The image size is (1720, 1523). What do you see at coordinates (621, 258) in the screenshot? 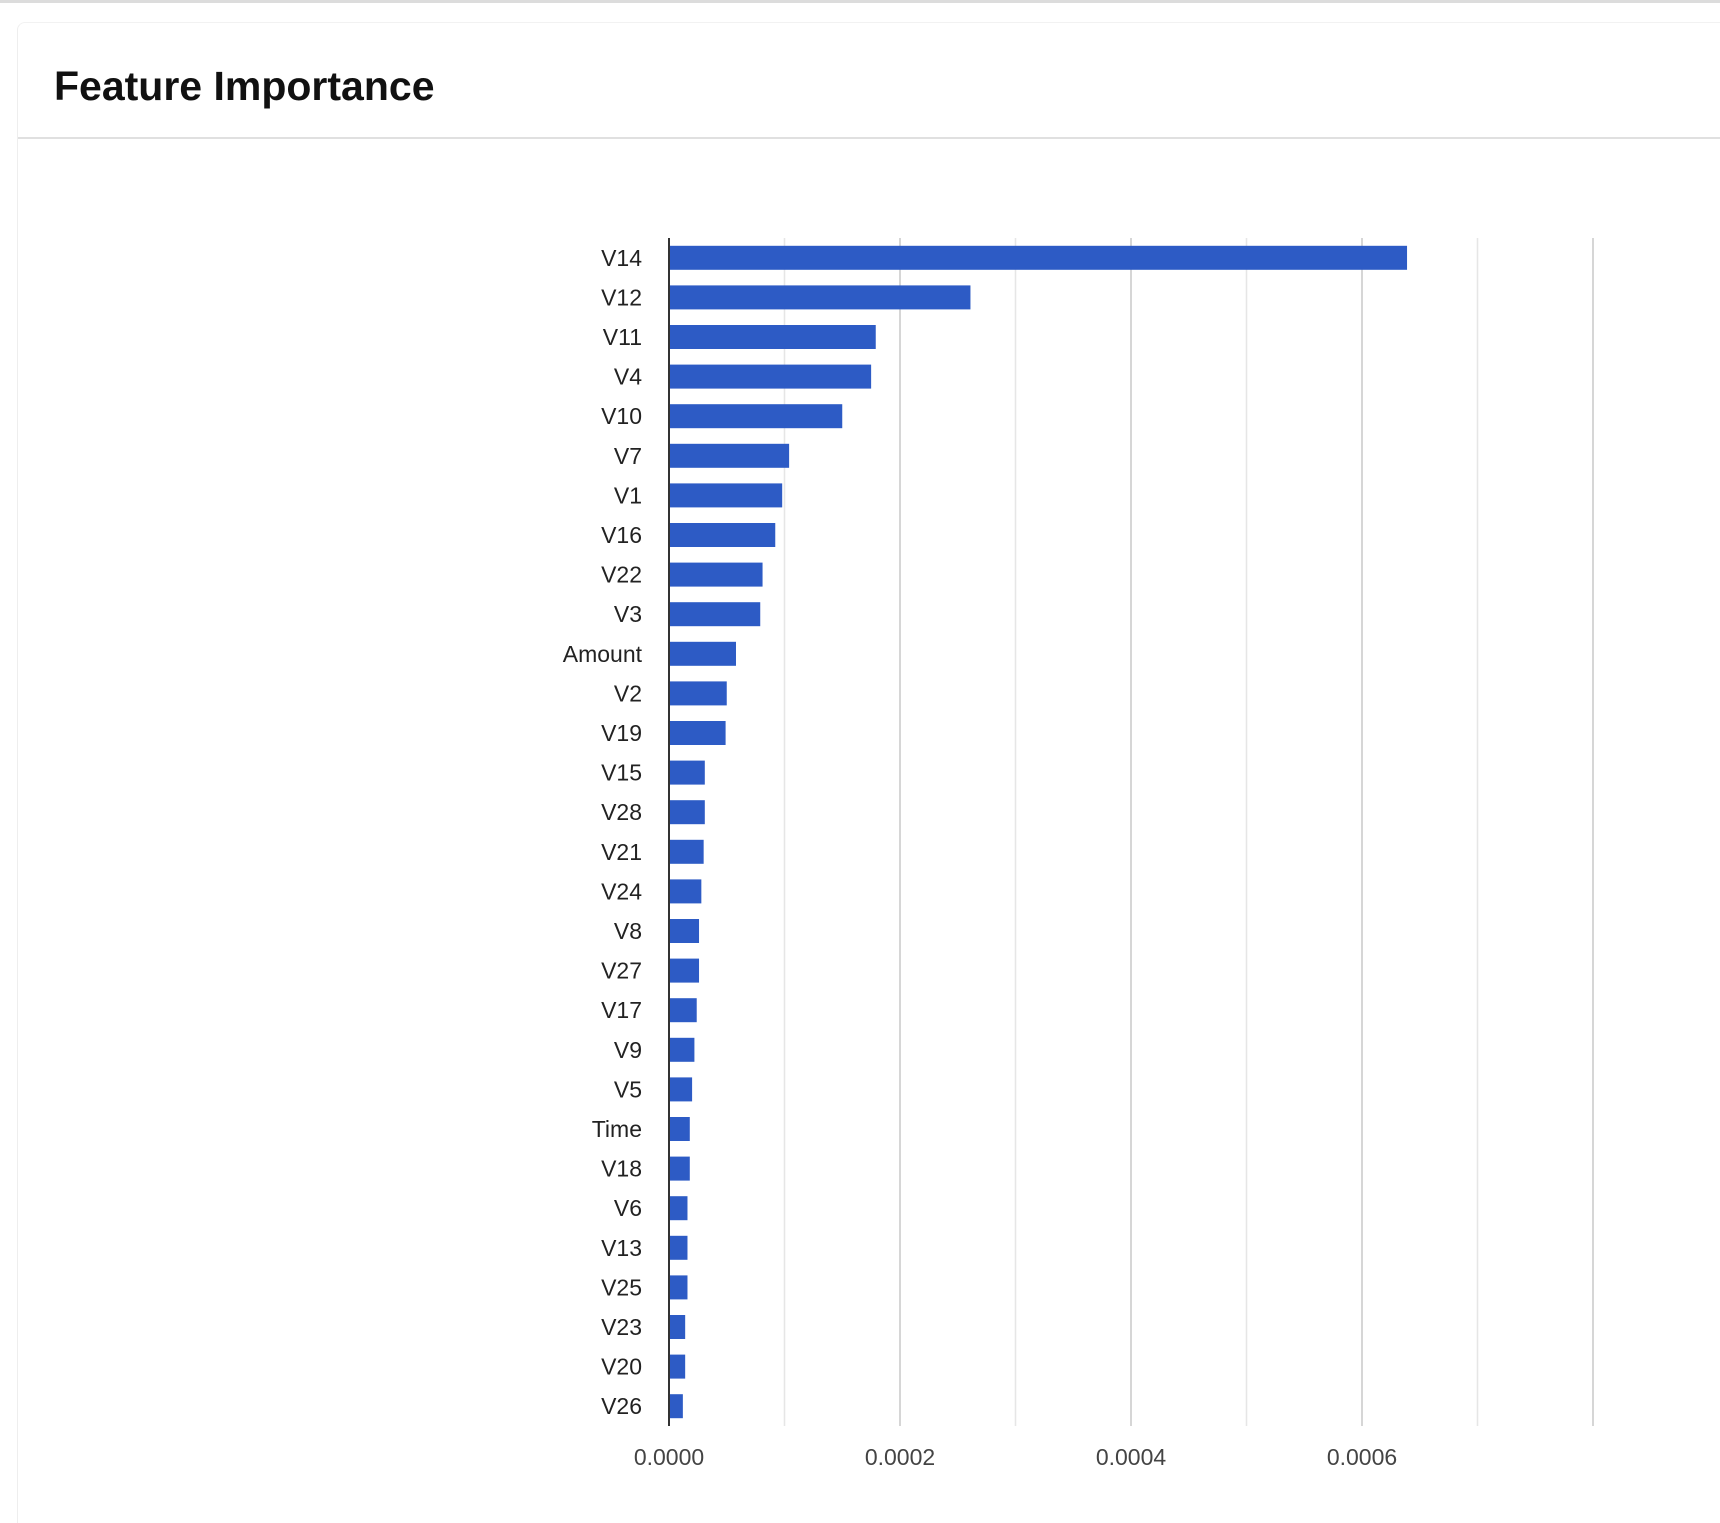
I see `category-label: V14` at bounding box center [621, 258].